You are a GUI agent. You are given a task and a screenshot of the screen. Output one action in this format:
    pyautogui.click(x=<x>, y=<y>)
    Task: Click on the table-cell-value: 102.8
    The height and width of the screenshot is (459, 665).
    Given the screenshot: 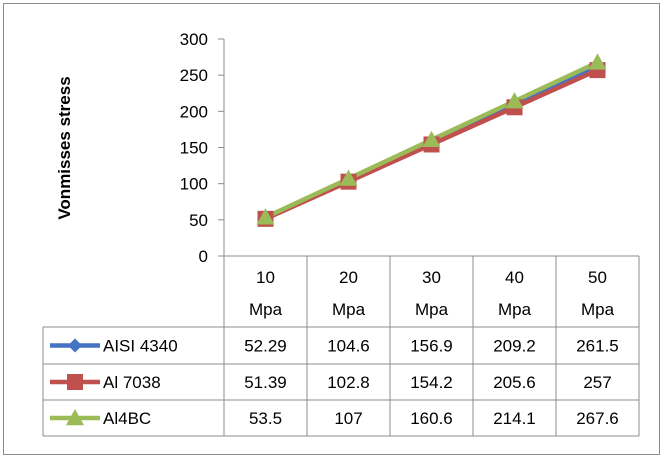 What is the action you would take?
    pyautogui.click(x=348, y=382)
    